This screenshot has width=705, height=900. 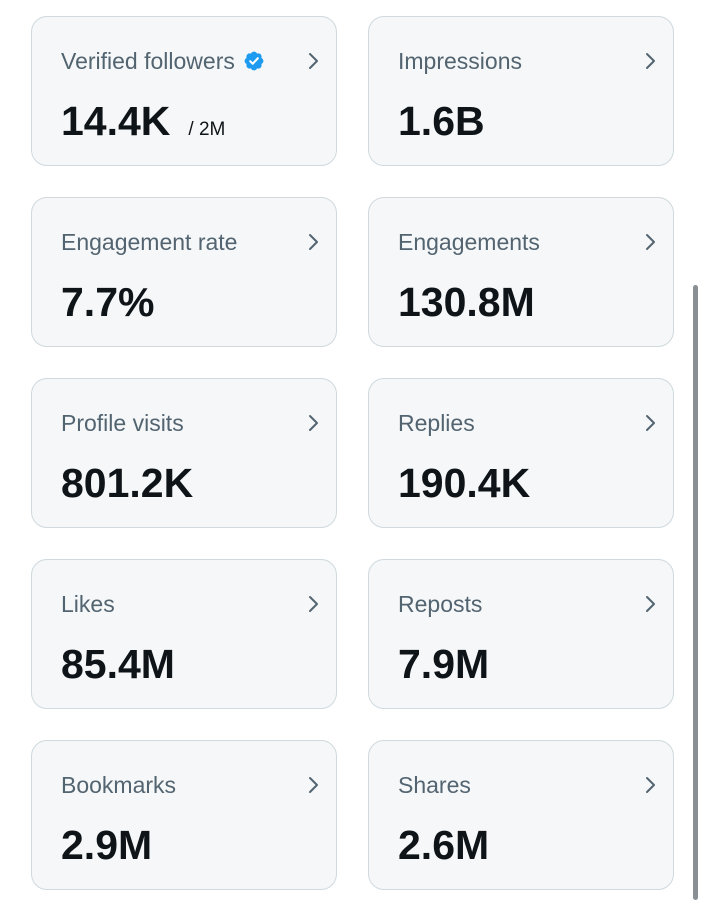 I want to click on metric-label: Impressions, so click(x=460, y=61).